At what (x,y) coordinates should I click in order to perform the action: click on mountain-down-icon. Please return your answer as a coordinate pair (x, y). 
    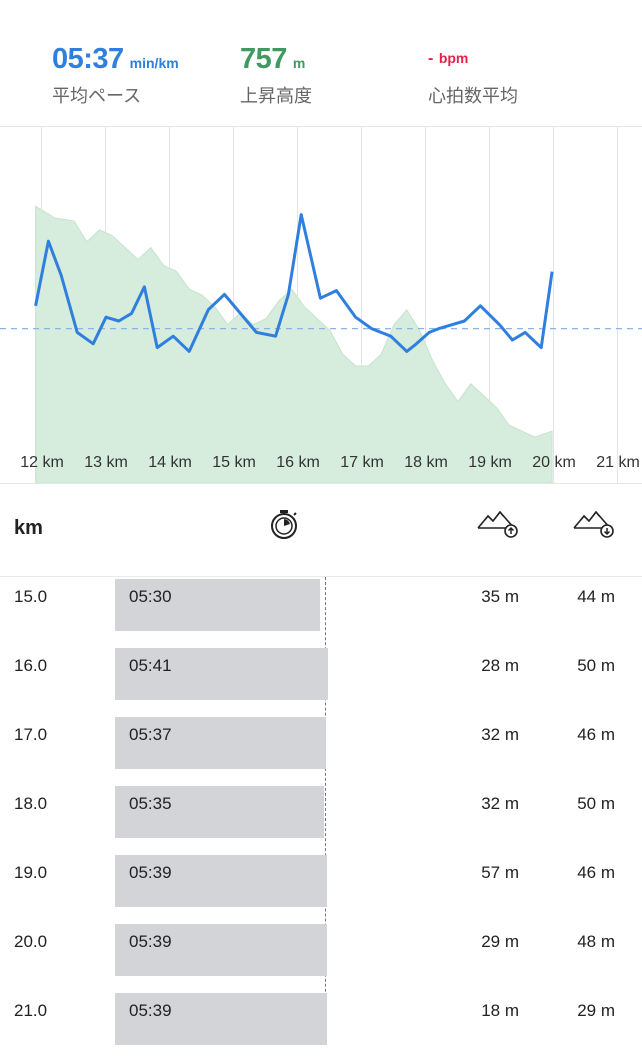
    Looking at the image, I should click on (594, 525).